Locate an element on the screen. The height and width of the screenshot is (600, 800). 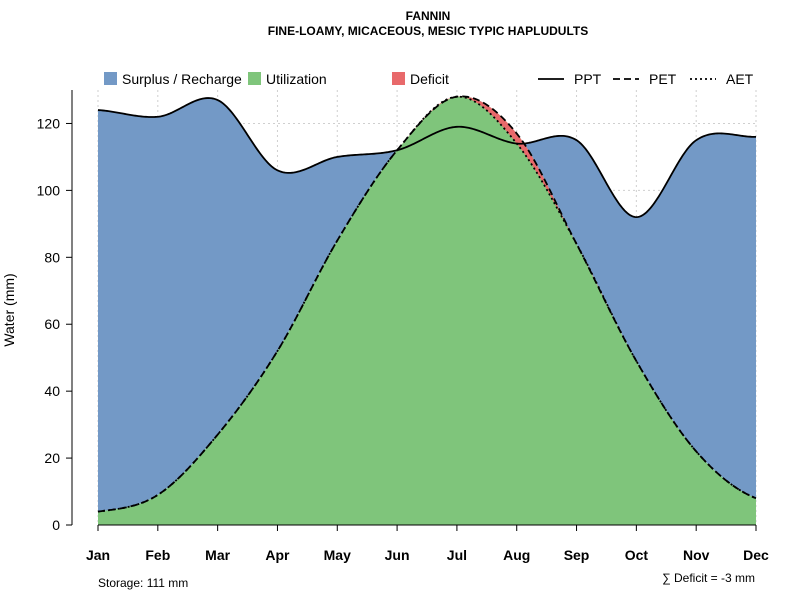
legend-label: Deficit is located at coordinates (429, 79).